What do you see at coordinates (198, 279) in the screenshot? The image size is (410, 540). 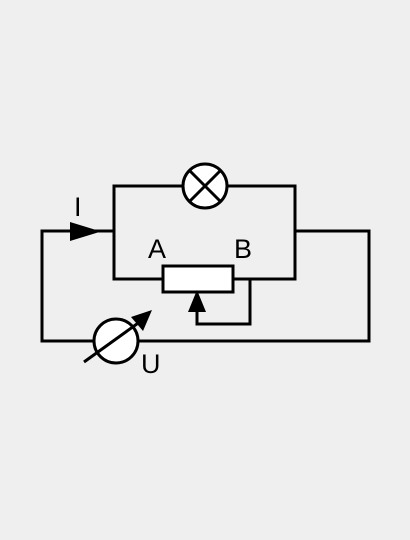 I see `rheostat-body` at bounding box center [198, 279].